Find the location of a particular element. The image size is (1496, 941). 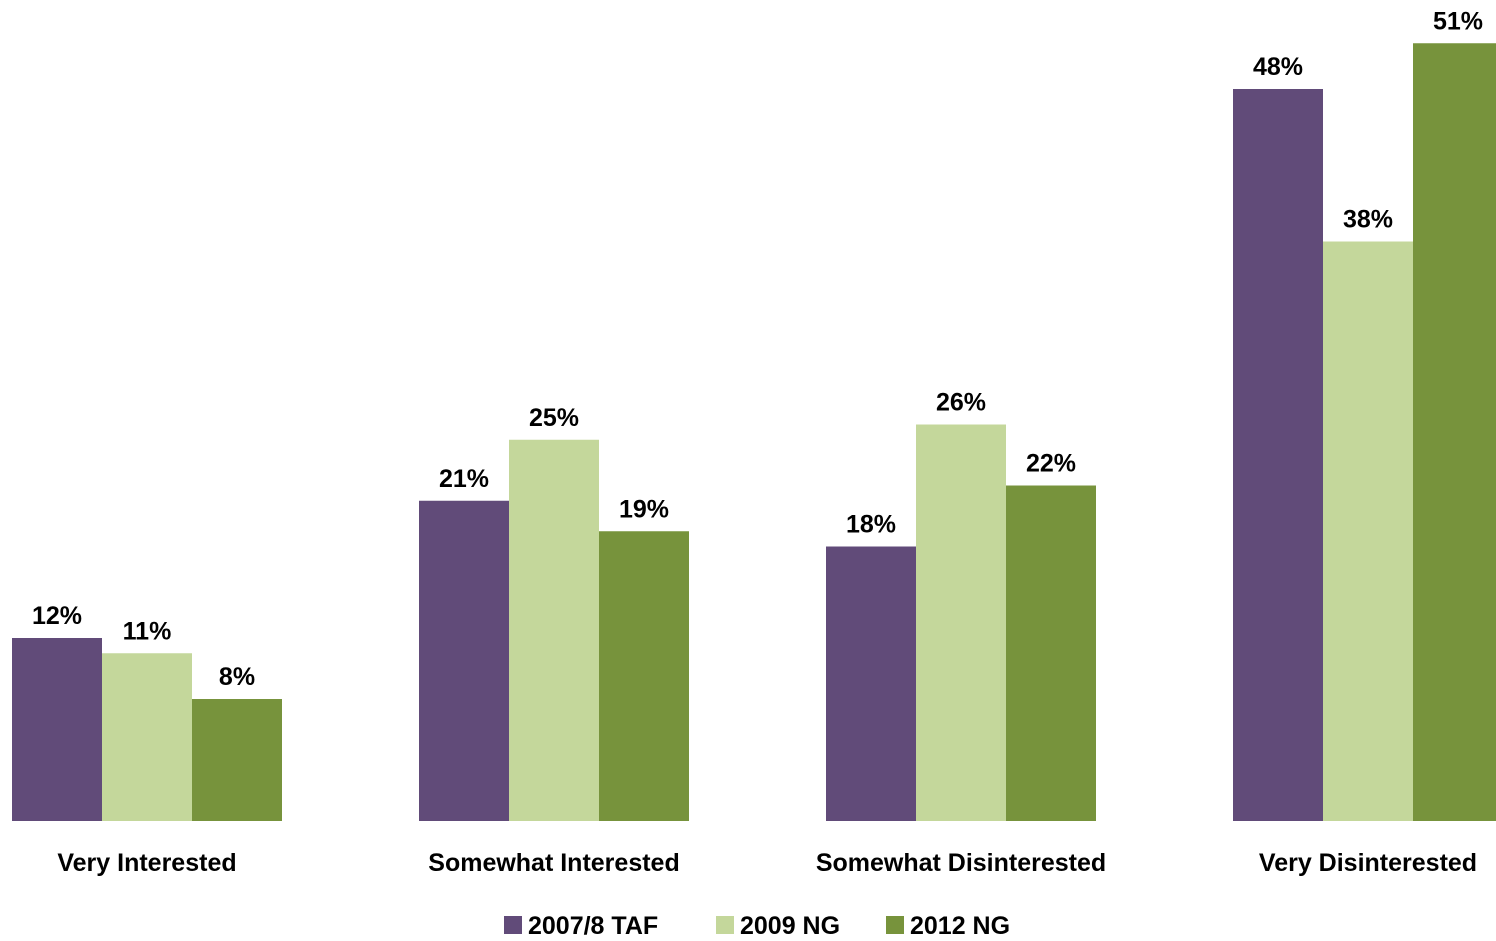

value-label: 22% is located at coordinates (1051, 464).